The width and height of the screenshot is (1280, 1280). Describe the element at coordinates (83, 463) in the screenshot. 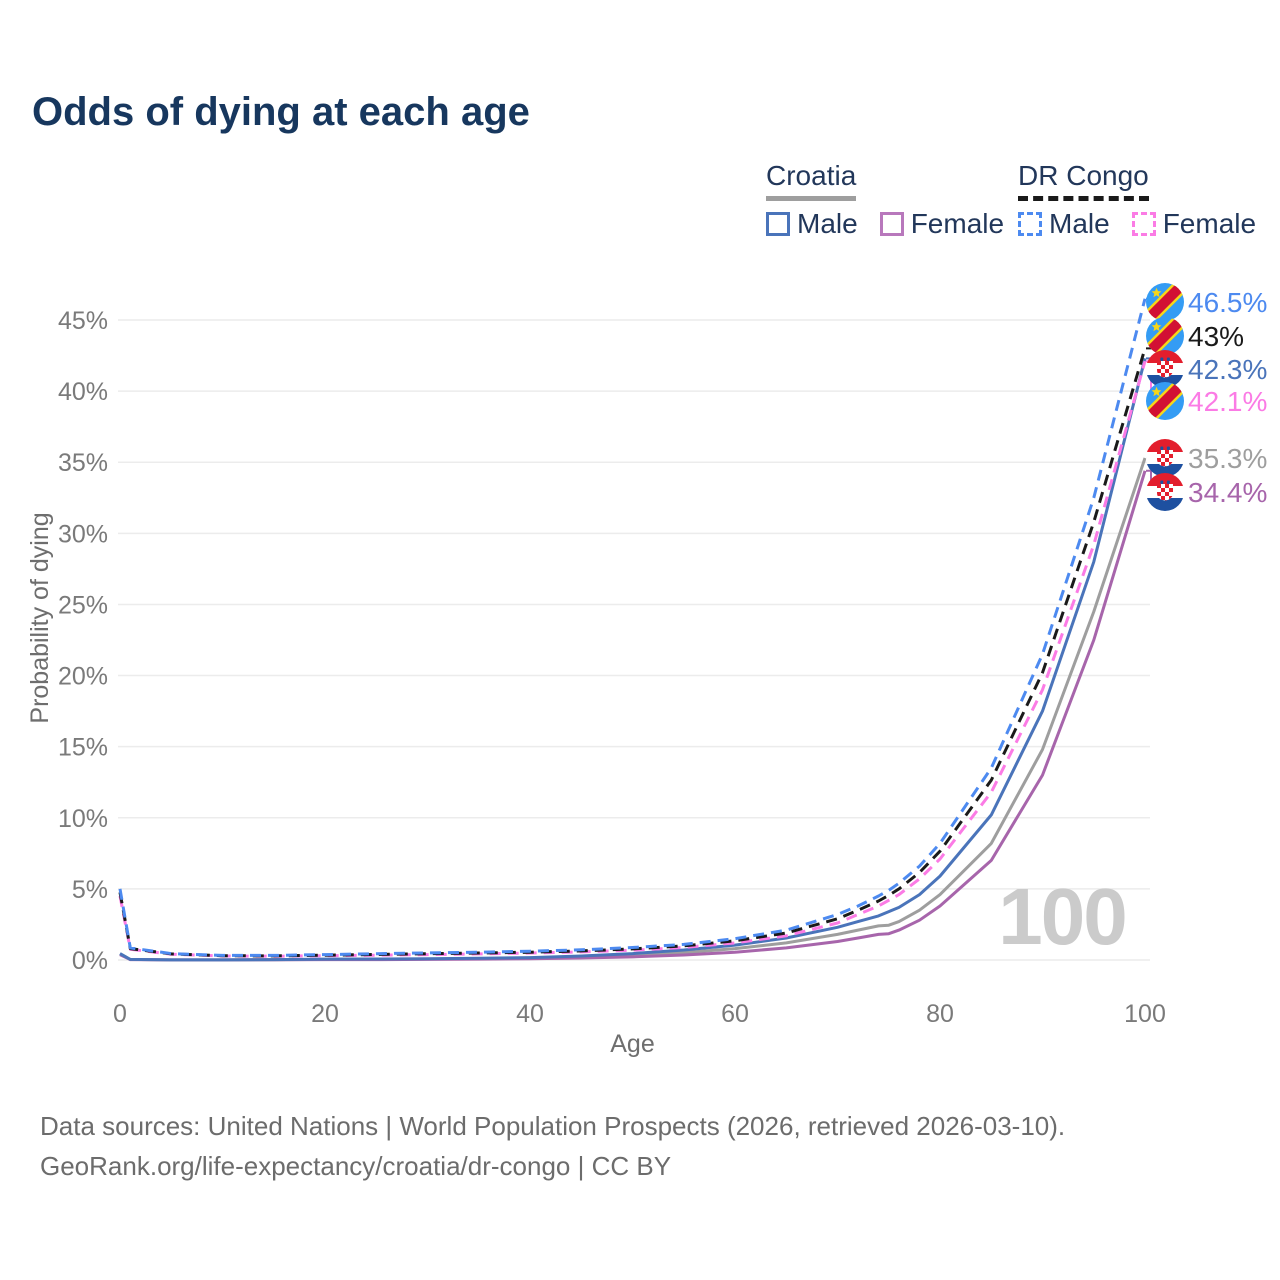

I see `y-tick-label: 35%` at that location.